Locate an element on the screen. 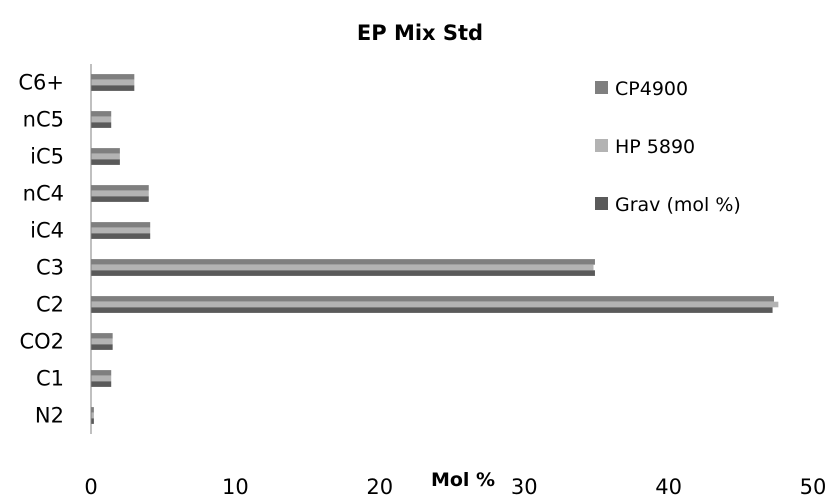  x-tick-label: 50 is located at coordinates (813, 487).